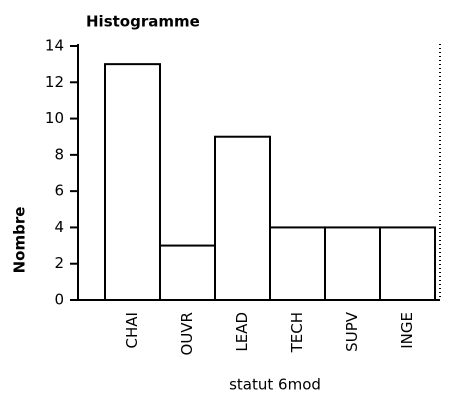 This screenshot has height=413, width=463. I want to click on x-tick-label: TECH, so click(297, 332).